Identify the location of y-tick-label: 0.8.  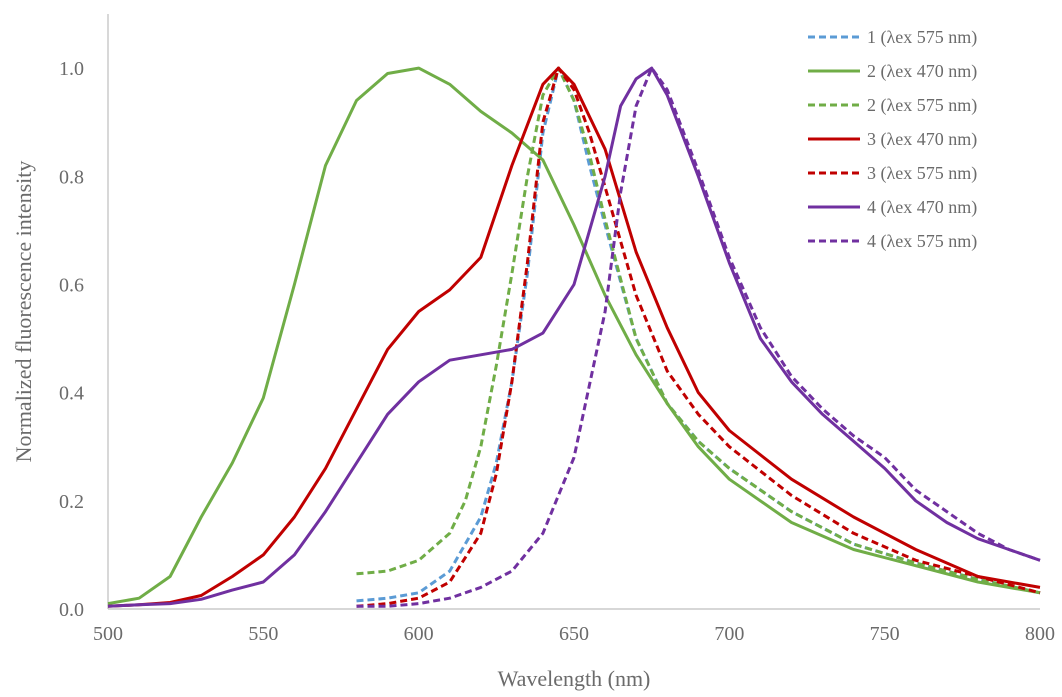
(71, 177).